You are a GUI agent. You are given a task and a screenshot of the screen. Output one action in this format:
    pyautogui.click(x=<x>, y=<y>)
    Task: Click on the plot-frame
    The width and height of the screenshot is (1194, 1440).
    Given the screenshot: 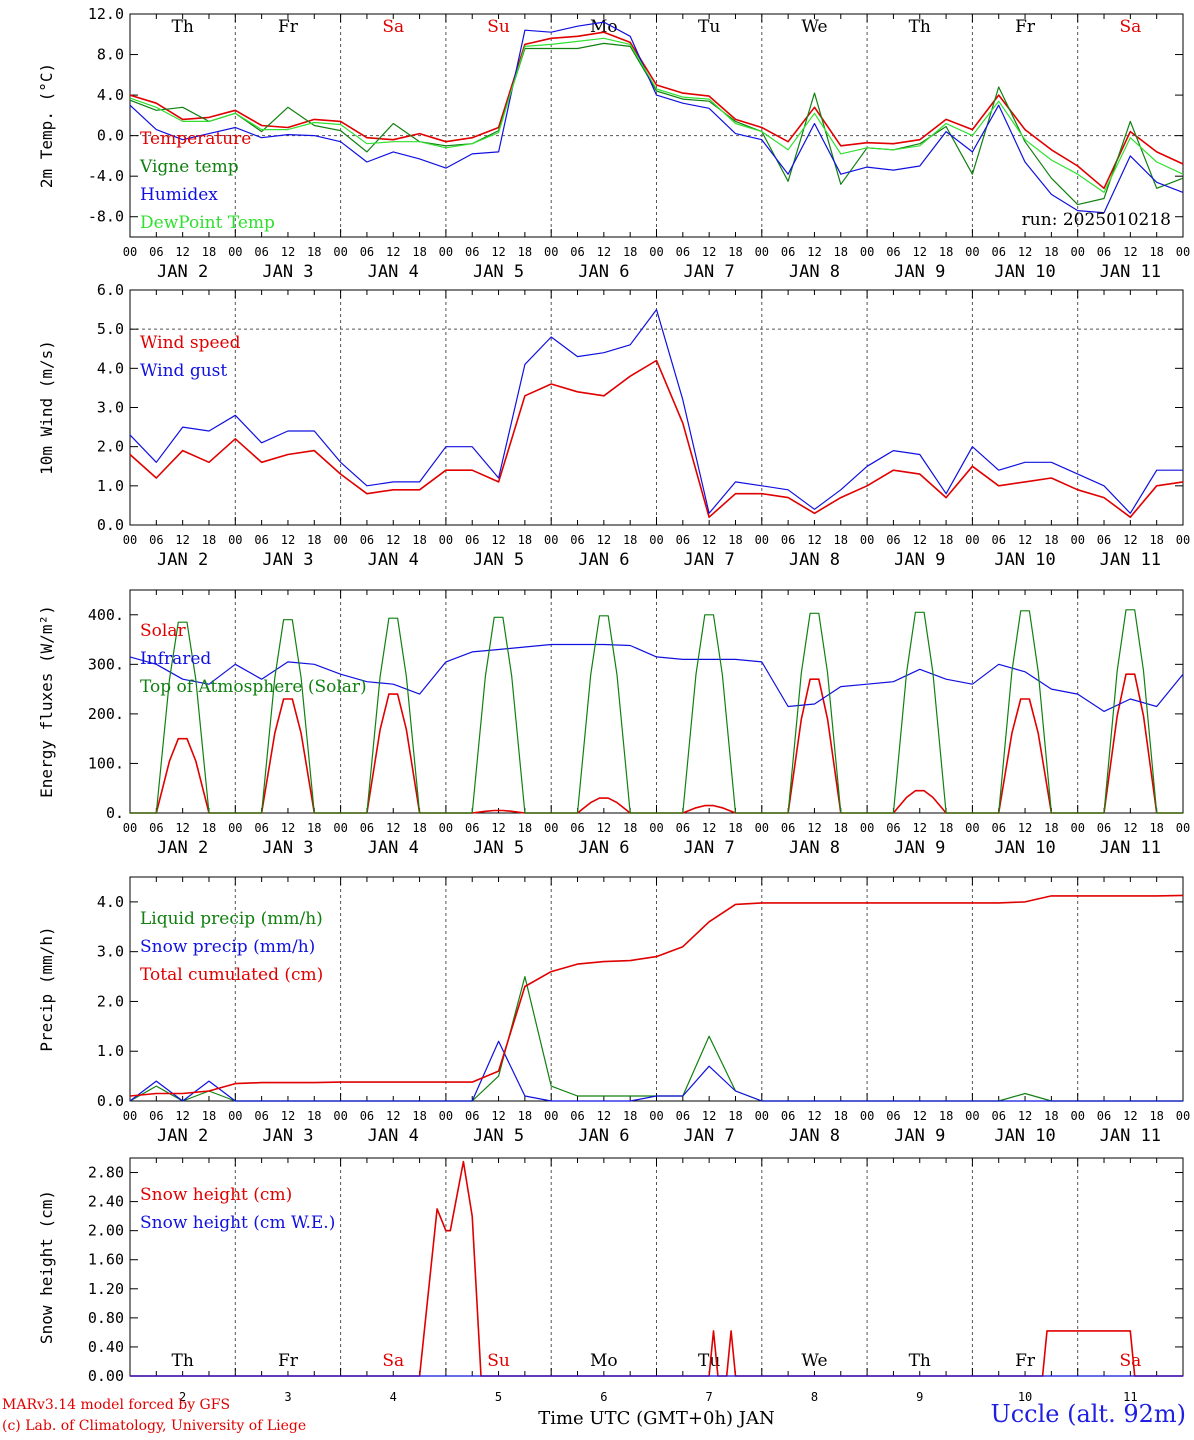 What is the action you would take?
    pyautogui.click(x=656, y=701)
    